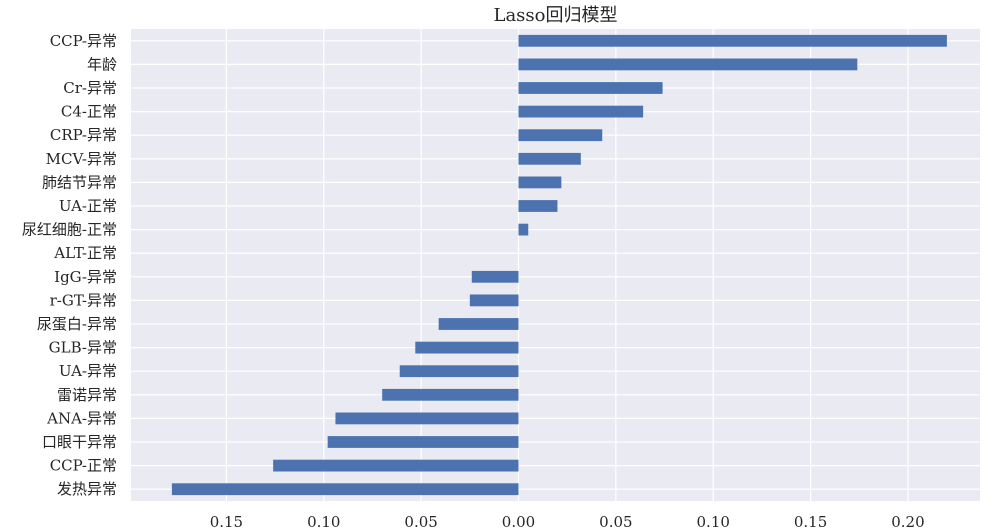  Describe the element at coordinates (83, 466) in the screenshot. I see `y-tick-label: CCP-正常` at that location.